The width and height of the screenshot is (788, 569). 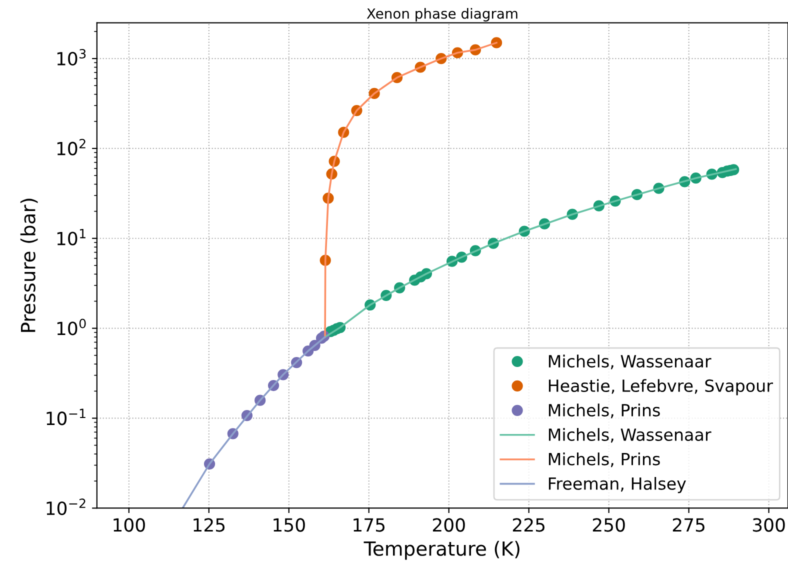 I want to click on legend-label: Heastie, Lefebvre, Svapour, so click(x=660, y=387).